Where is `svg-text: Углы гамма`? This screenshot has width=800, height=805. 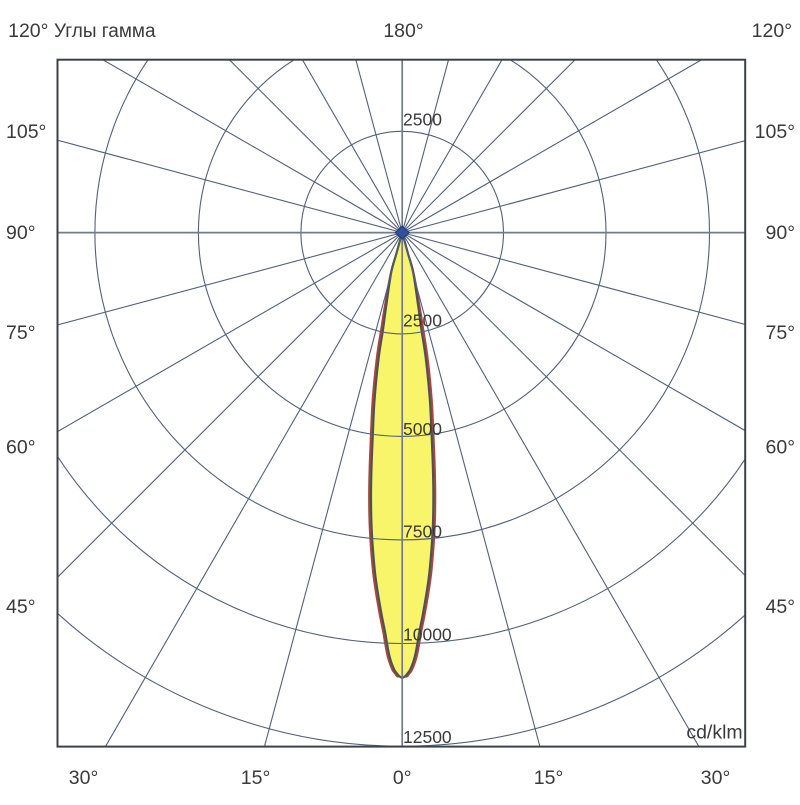
svg-text: Углы гамма is located at coordinates (105, 31).